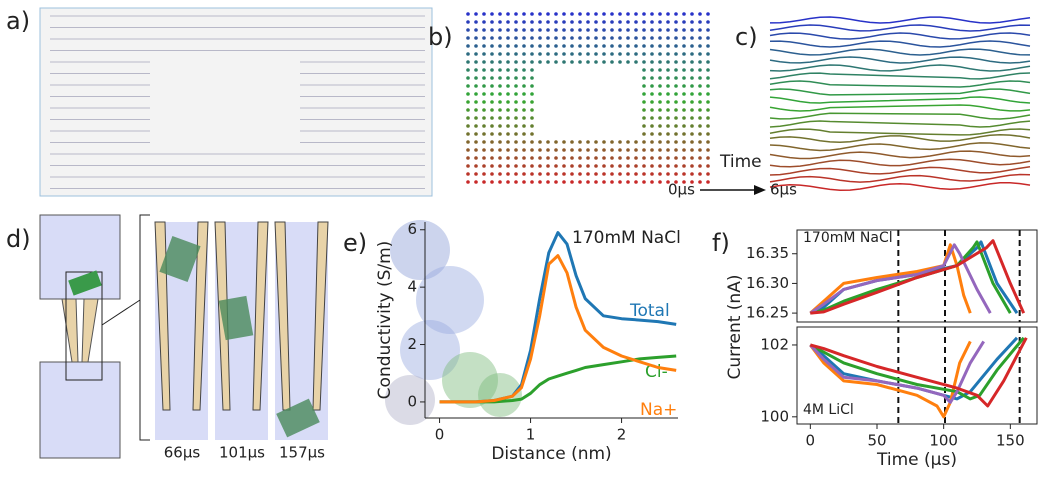 Image resolution: width=1050 pixels, height=489 pixels. I want to click on annotation: 4M LiCl, so click(828, 410).